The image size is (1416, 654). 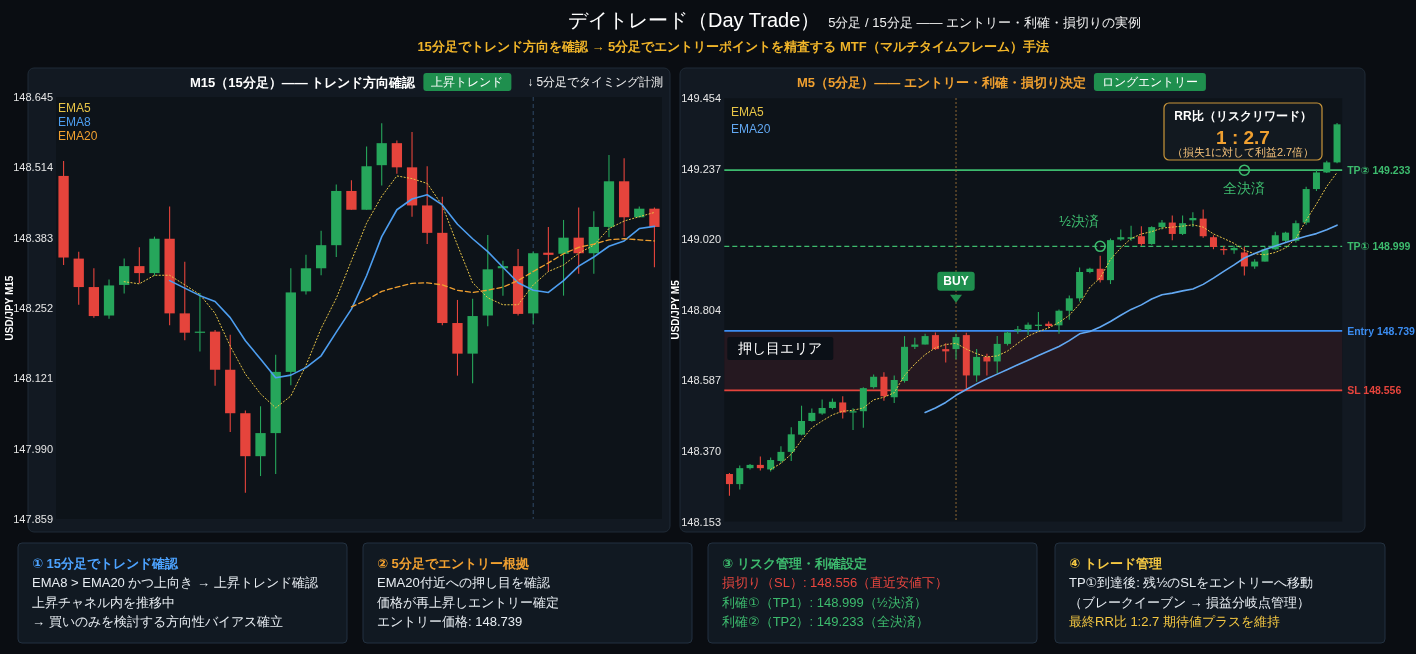 I want to click on y-tick-label: 148.645, so click(x=33, y=97).